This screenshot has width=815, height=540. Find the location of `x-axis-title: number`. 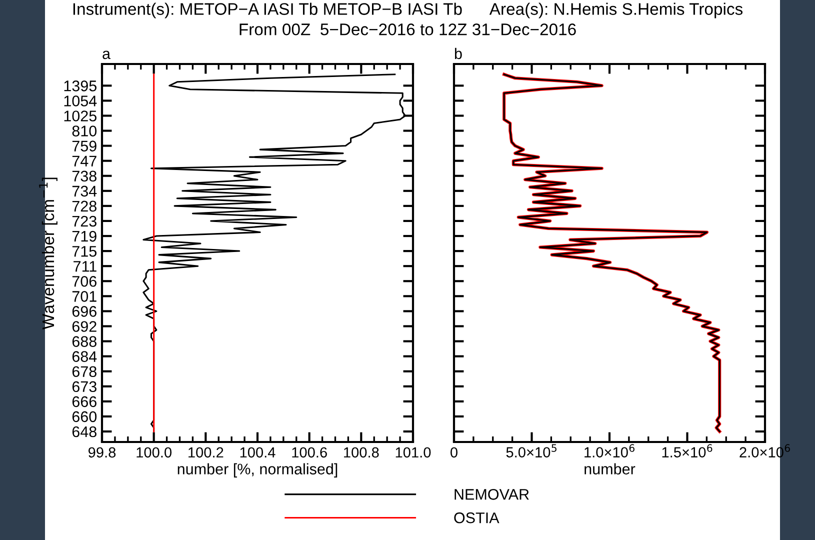

x-axis-title: number is located at coordinates (610, 468).